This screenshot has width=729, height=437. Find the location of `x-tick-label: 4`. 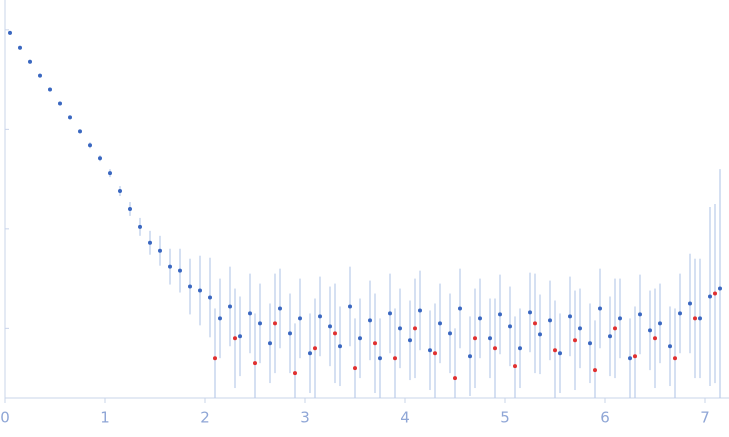

x-tick-label: 4 is located at coordinates (405, 418).